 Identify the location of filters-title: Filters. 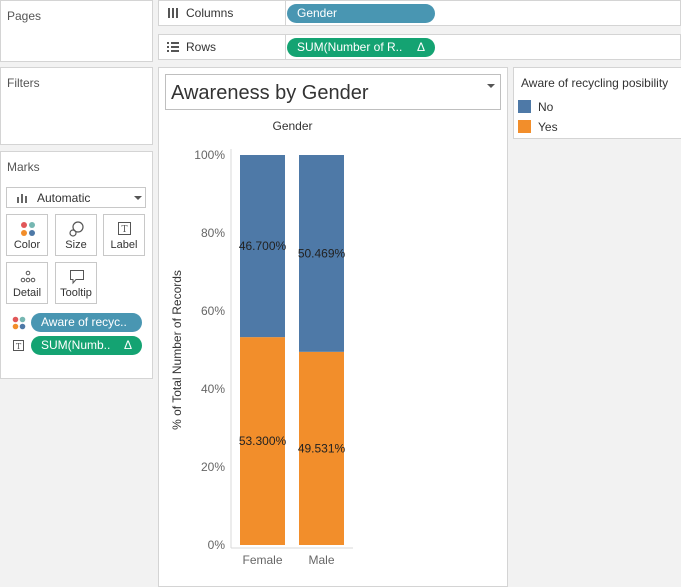
(23, 83).